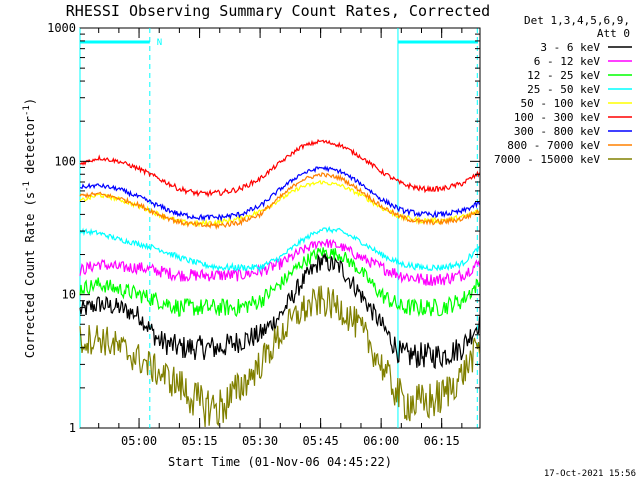  Describe the element at coordinates (29, 228) in the screenshot. I see `y-axis-label: Corrected Count Rate (s-1 detector-1)` at that location.